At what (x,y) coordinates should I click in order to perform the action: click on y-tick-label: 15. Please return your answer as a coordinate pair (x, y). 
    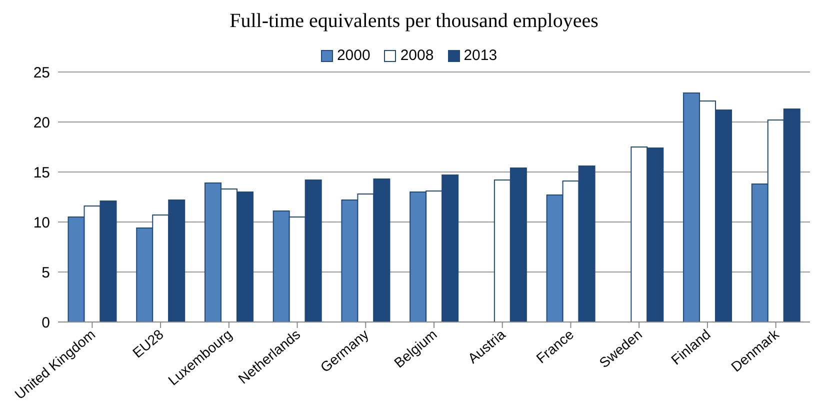
    Looking at the image, I should click on (41, 173).